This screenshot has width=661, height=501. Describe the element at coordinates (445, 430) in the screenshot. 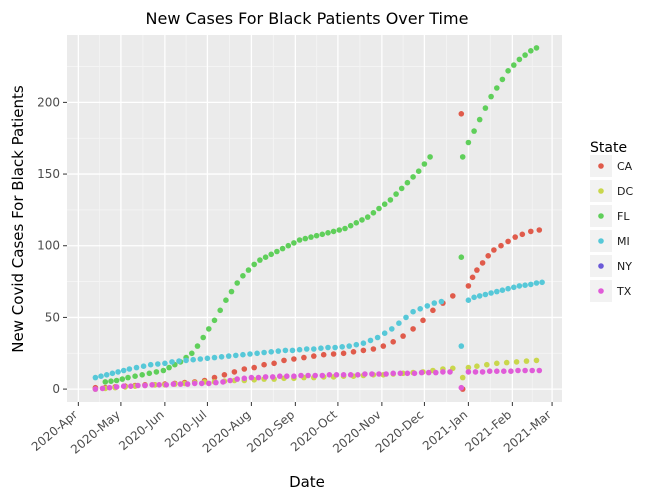

I see `x-tick-label: 2021-Jan` at that location.